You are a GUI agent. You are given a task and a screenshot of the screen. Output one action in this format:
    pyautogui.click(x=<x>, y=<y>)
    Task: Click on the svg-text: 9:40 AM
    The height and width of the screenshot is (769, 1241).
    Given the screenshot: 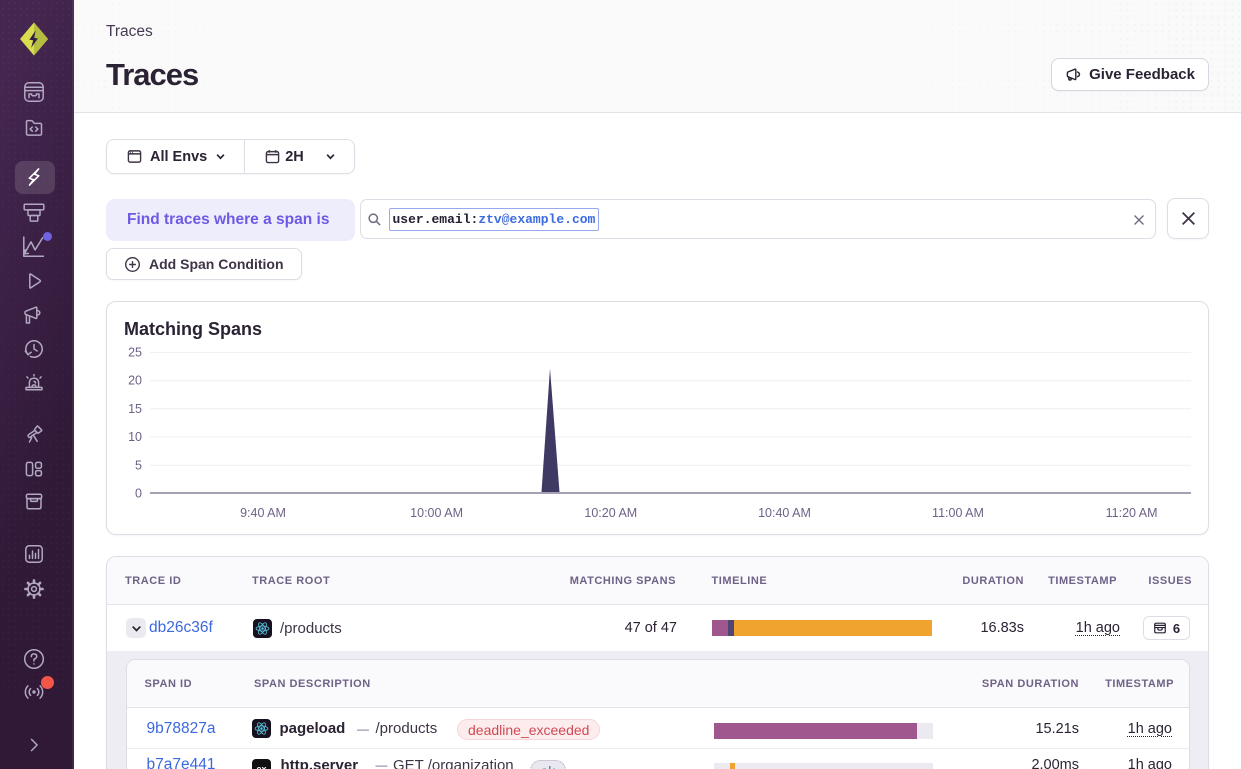 What is the action you would take?
    pyautogui.click(x=263, y=513)
    